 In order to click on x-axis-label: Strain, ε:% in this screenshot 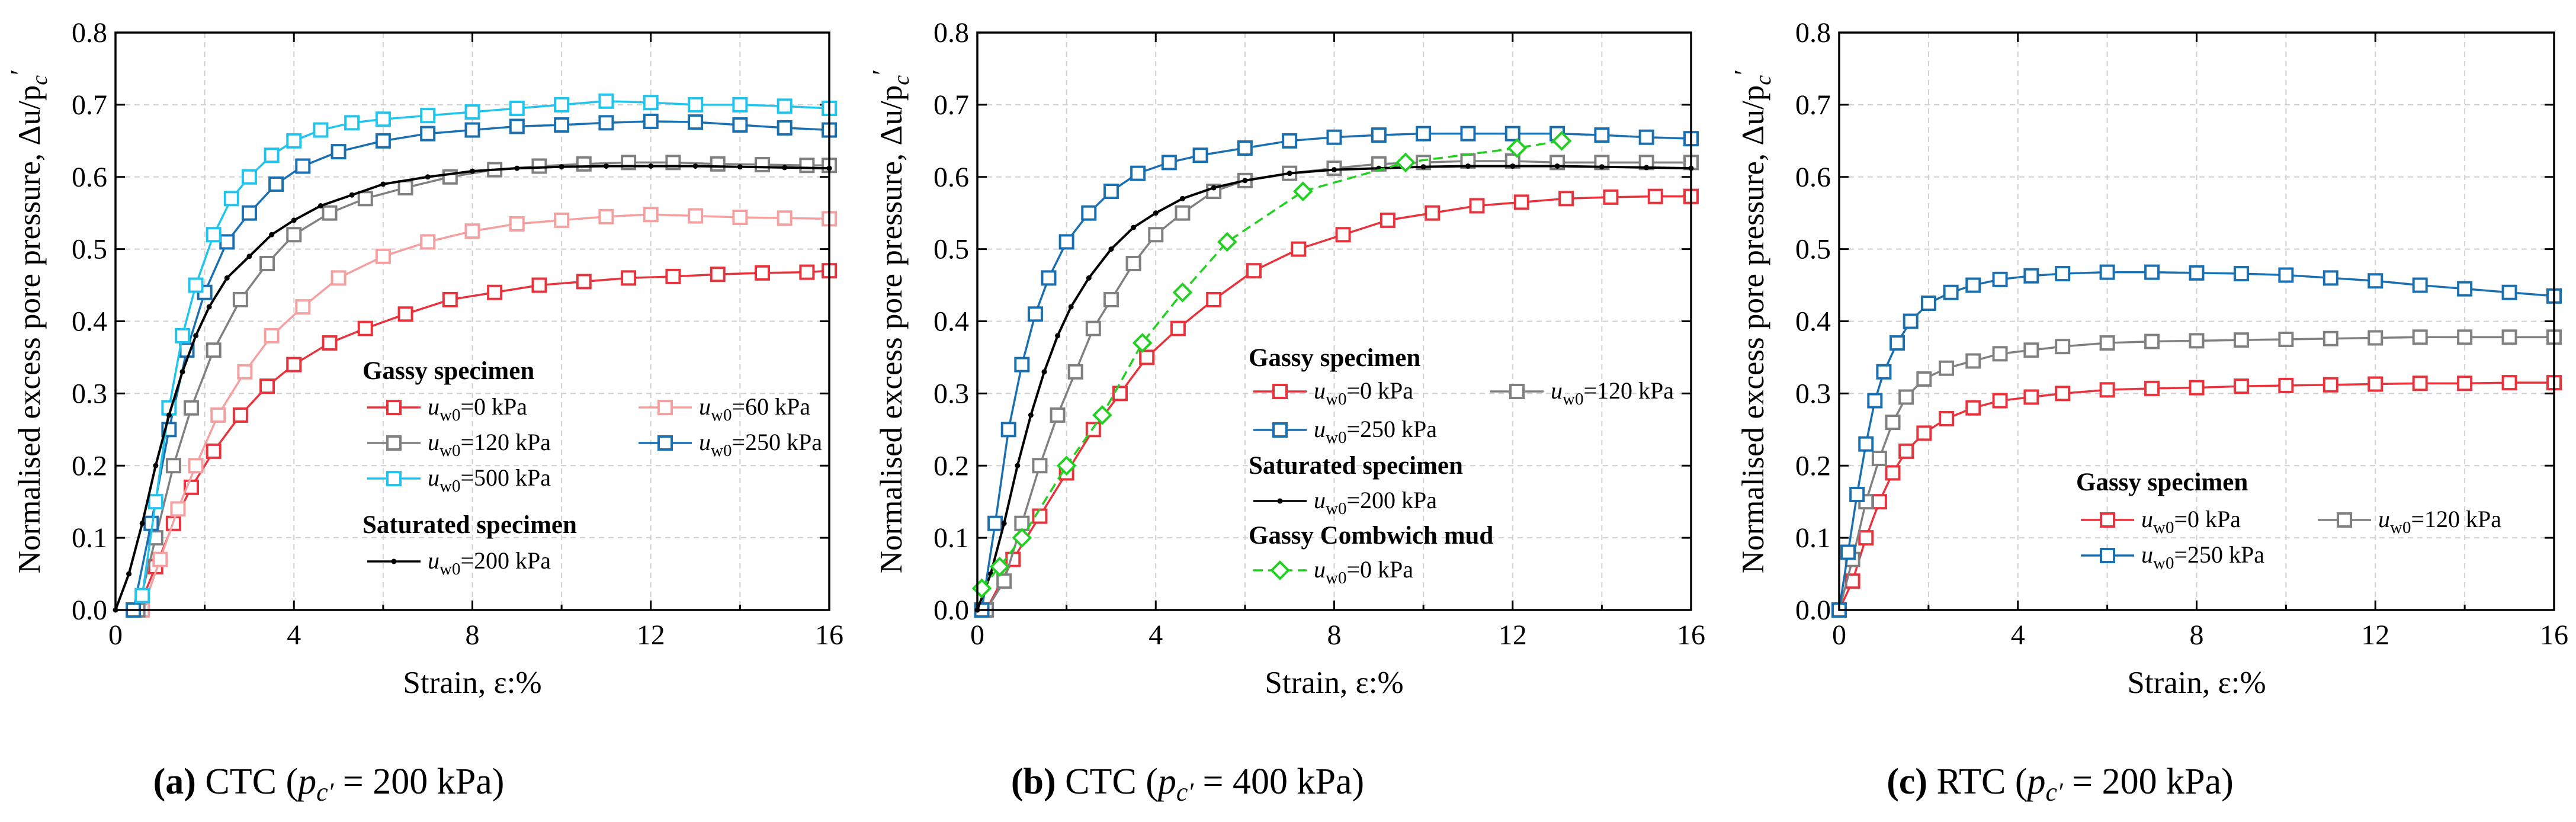, I will do `click(472, 683)`.